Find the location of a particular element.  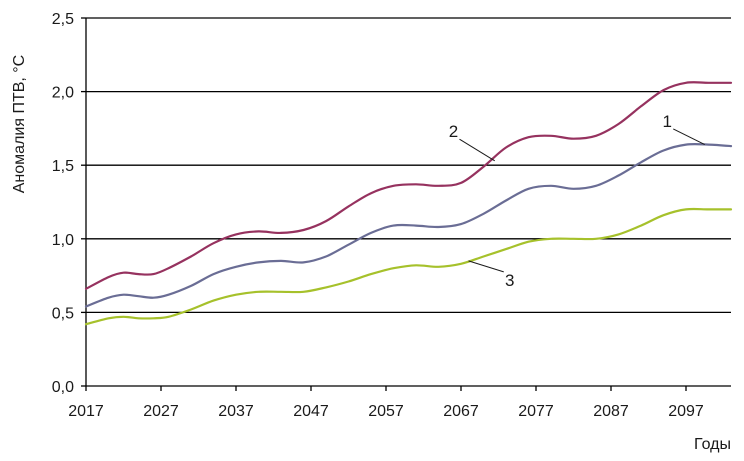

series-annotations: 1 2 3 is located at coordinates (577, 201).